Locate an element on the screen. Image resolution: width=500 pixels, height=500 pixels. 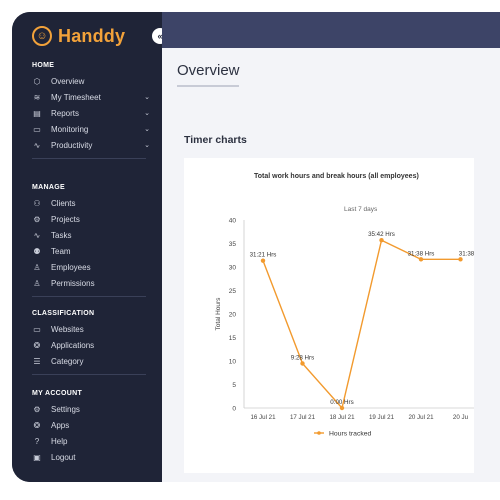
sidebar-item-productivity: ∿ Productivity ⌄ is located at coordinates (91, 145).